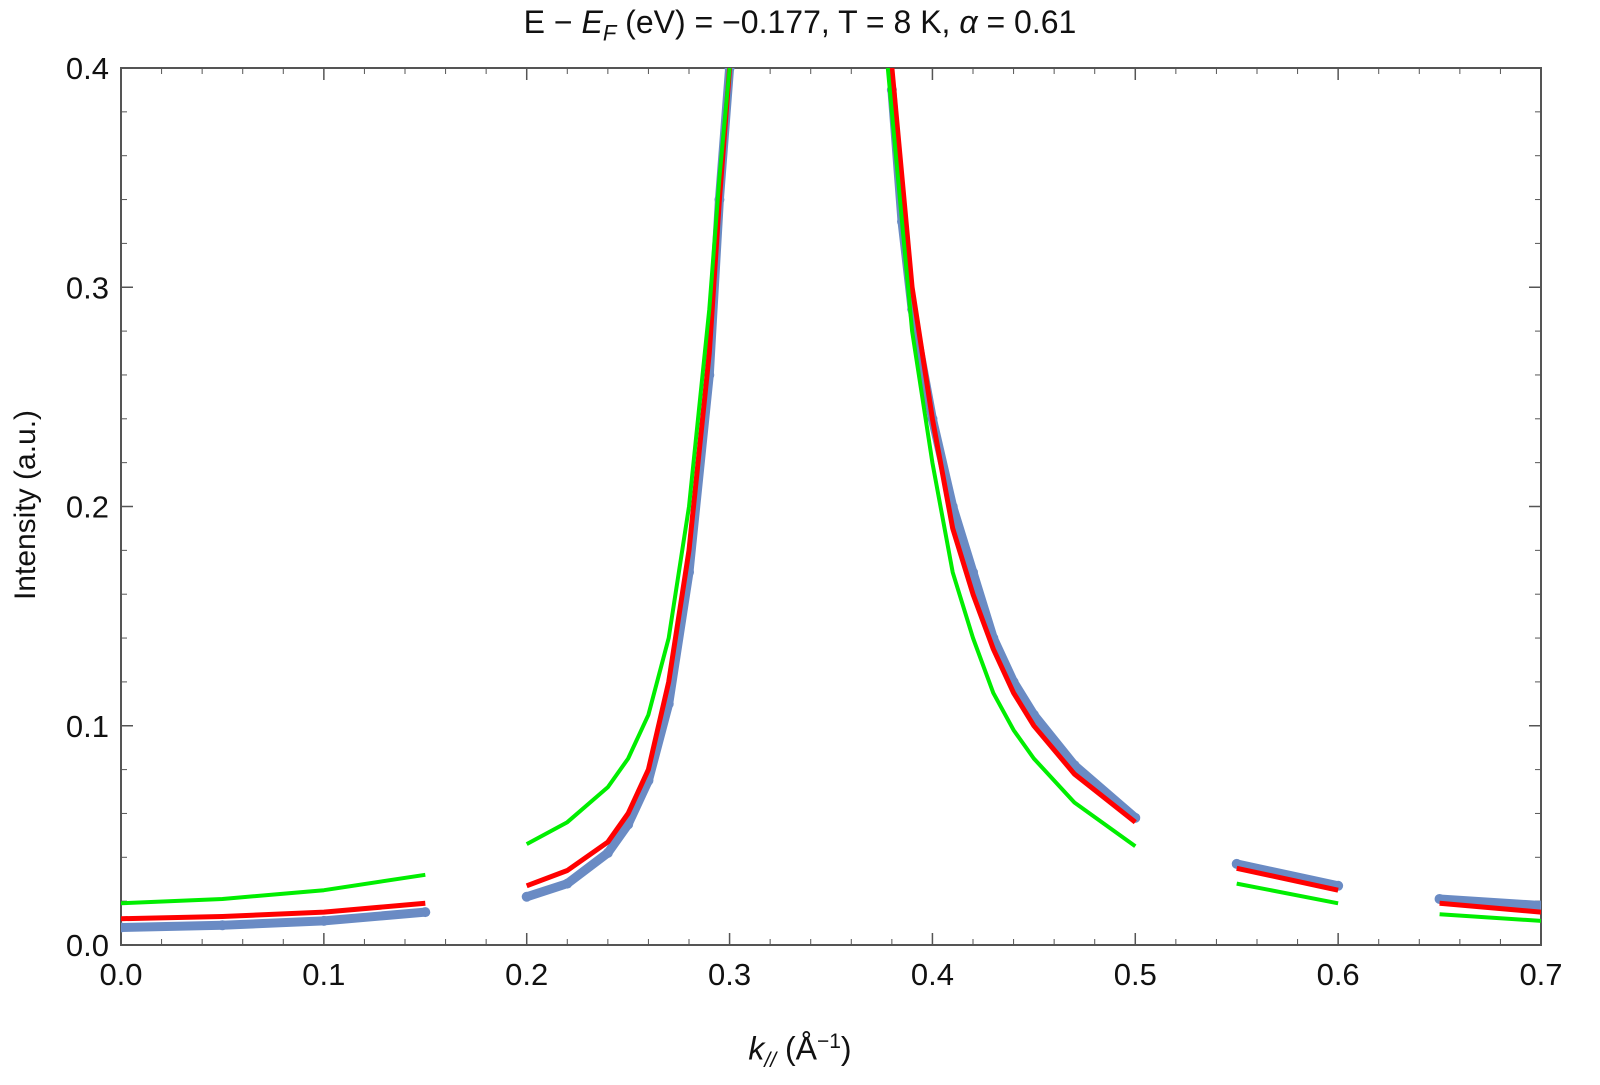 The width and height of the screenshot is (1600, 1085). Describe the element at coordinates (87, 726) in the screenshot. I see `y-tick-label: 0.1` at that location.